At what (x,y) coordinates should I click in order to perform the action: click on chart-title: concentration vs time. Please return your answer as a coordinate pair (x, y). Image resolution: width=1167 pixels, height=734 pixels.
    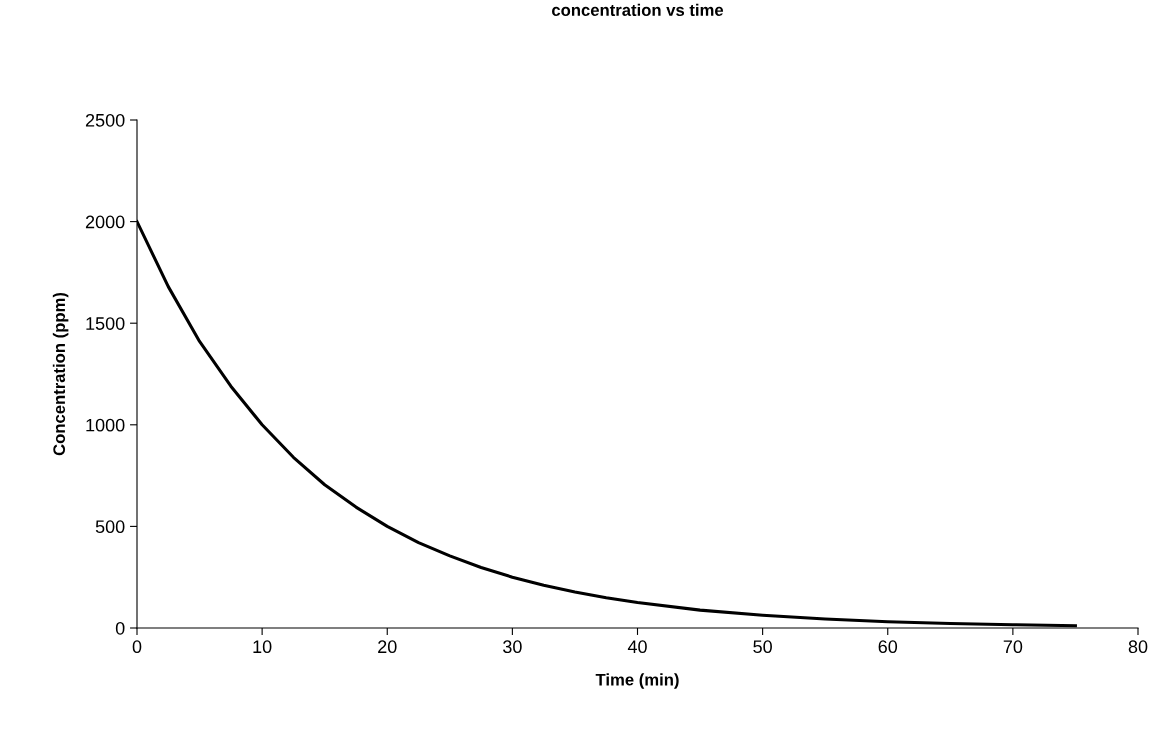
    Looking at the image, I should click on (638, 9).